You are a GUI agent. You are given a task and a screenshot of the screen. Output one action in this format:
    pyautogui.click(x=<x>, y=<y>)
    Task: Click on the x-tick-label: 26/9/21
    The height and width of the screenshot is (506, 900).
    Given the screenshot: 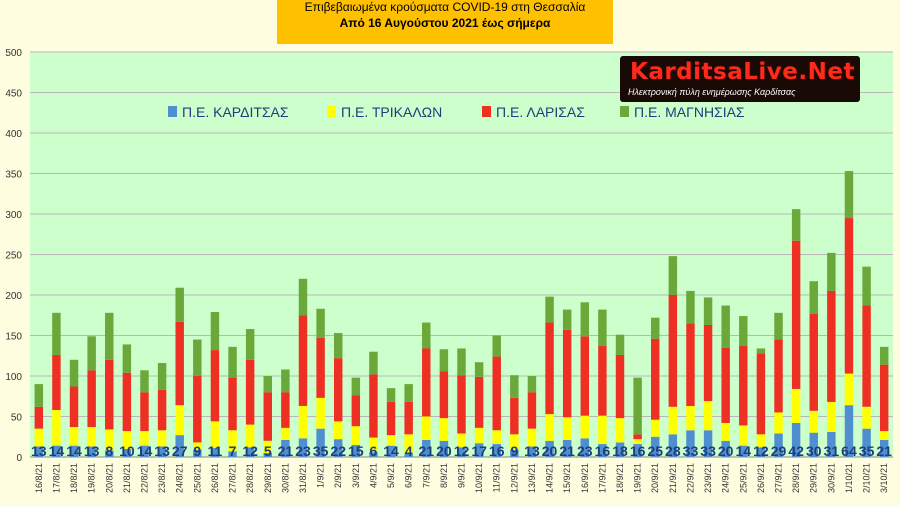 What is the action you would take?
    pyautogui.click(x=761, y=478)
    